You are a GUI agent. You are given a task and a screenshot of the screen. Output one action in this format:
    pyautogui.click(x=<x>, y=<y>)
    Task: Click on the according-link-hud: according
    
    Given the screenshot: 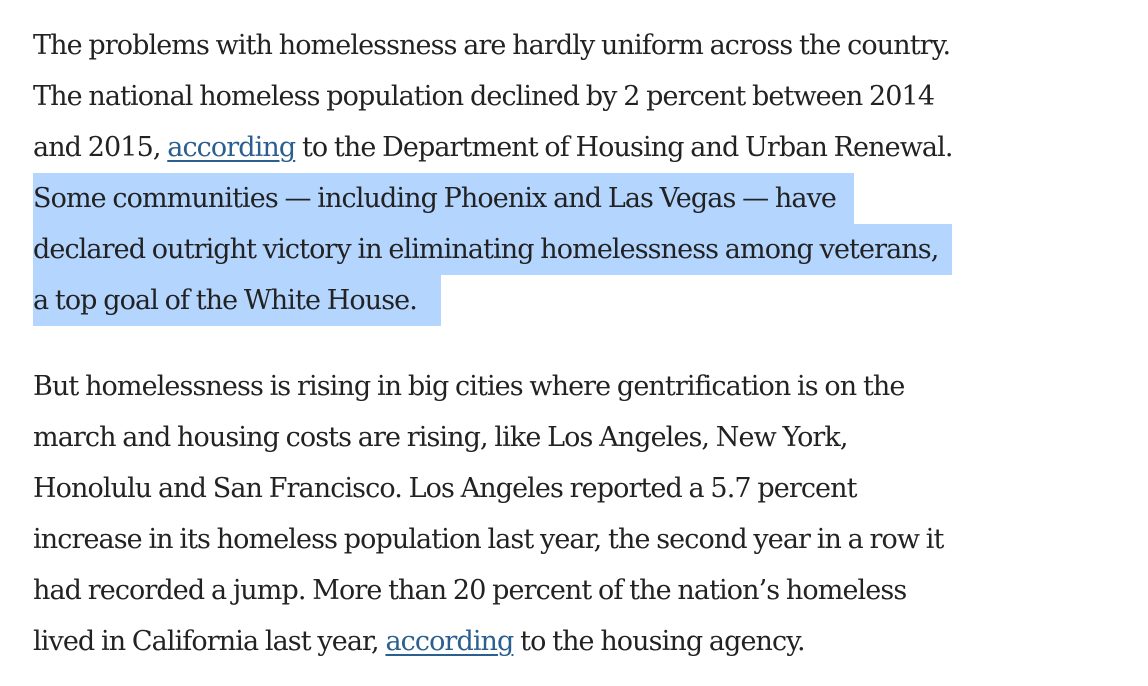 What is the action you would take?
    pyautogui.click(x=231, y=147)
    